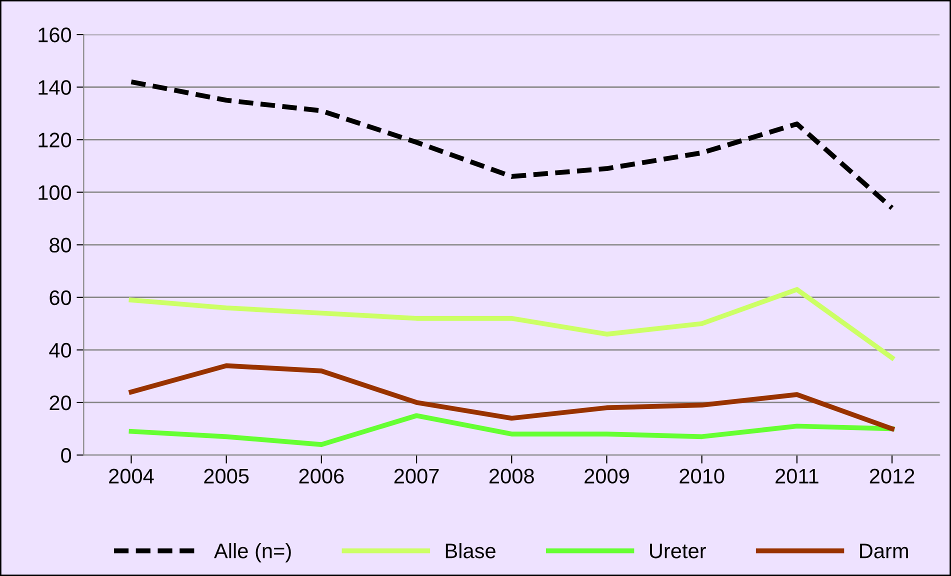 The width and height of the screenshot is (951, 576). What do you see at coordinates (678, 551) in the screenshot?
I see `legend-label: Ureter` at bounding box center [678, 551].